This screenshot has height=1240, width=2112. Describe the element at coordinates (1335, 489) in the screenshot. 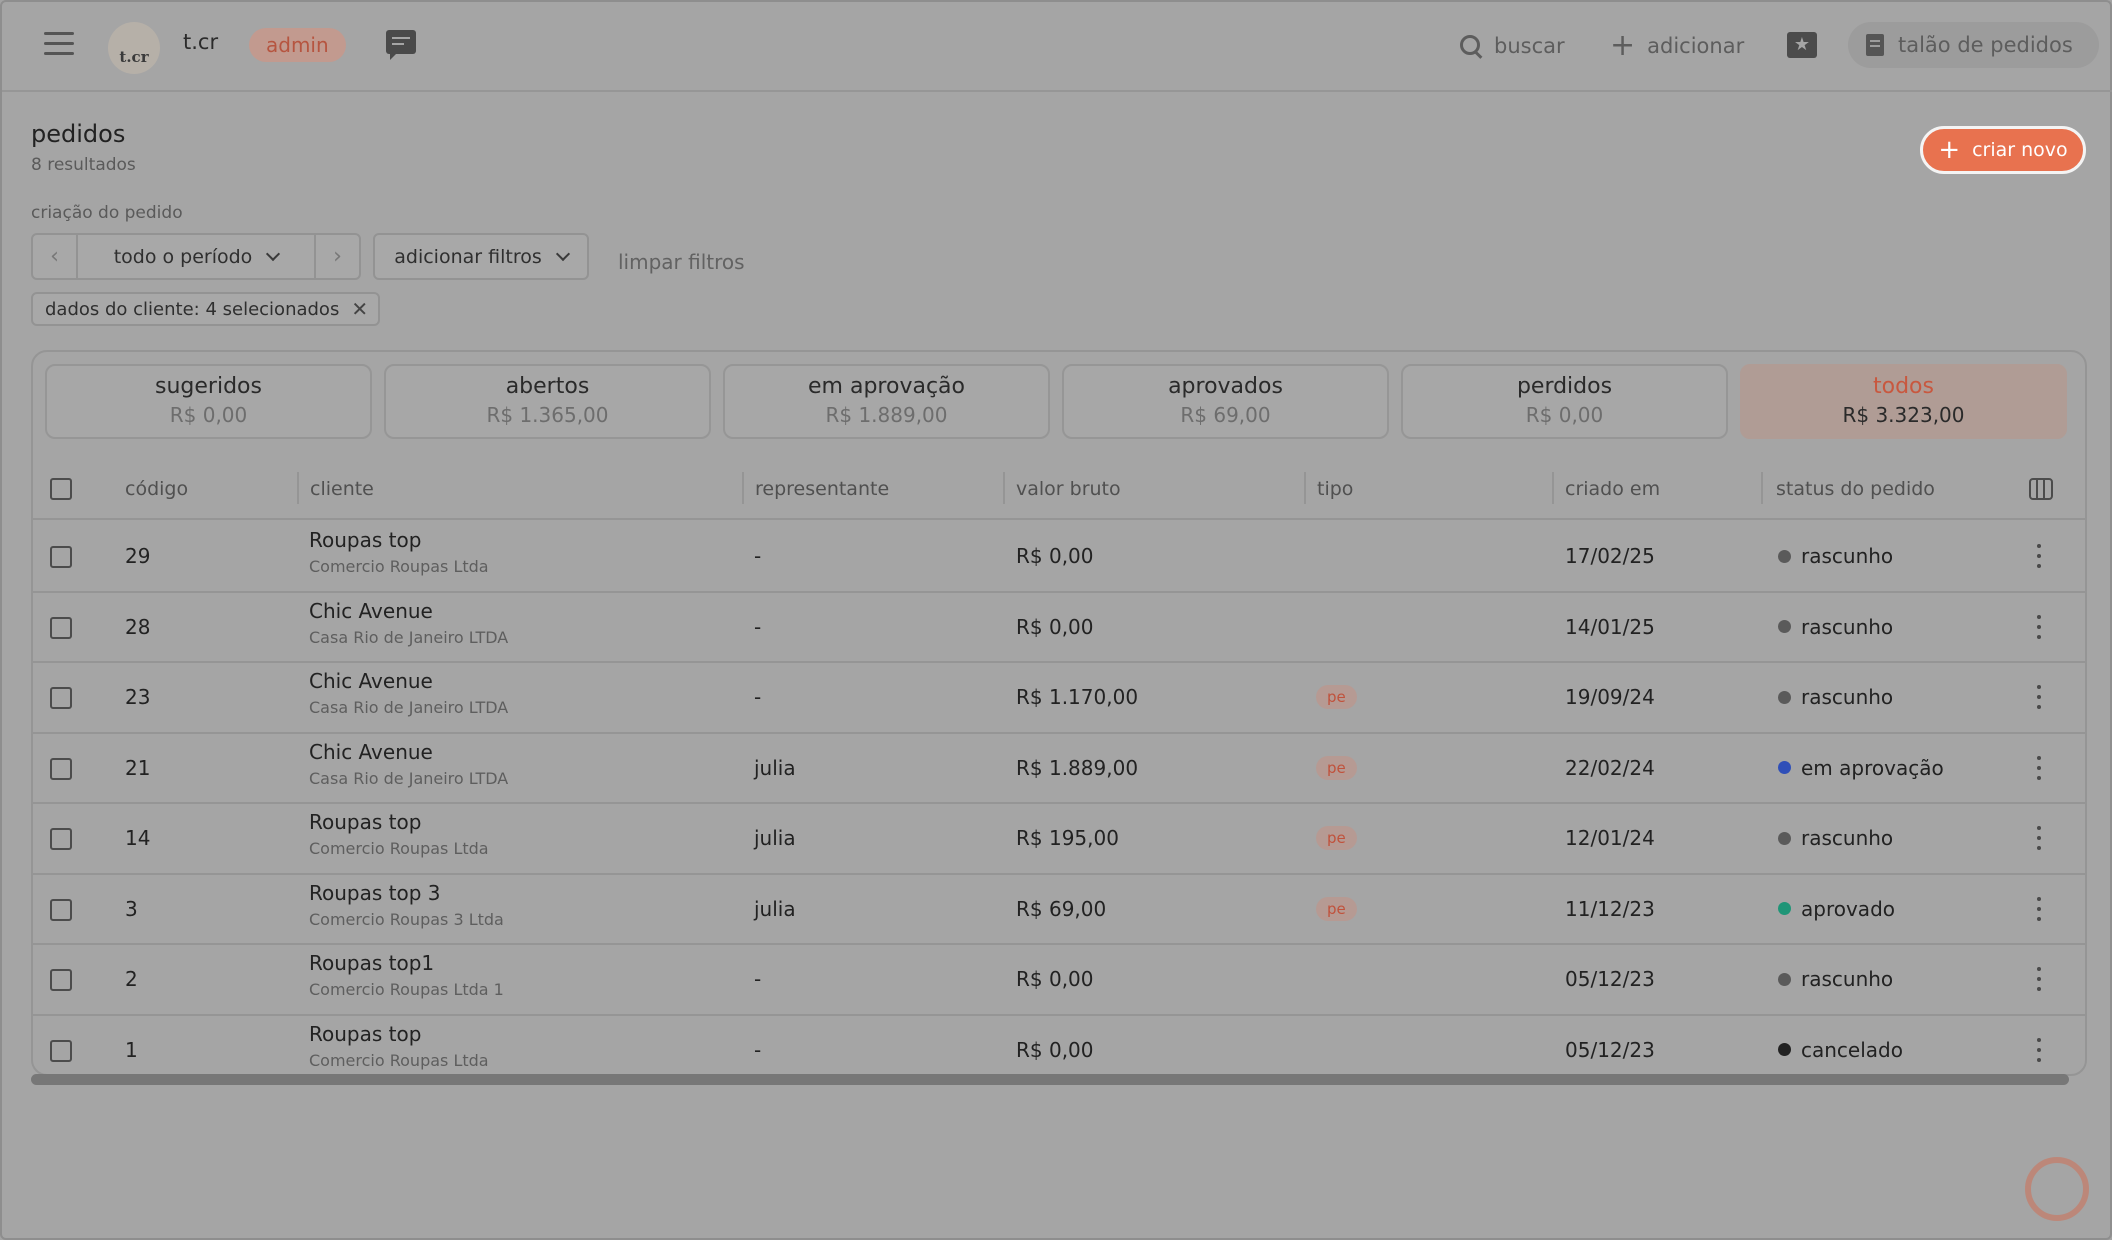

I see `column-header-type: tipo` at that location.